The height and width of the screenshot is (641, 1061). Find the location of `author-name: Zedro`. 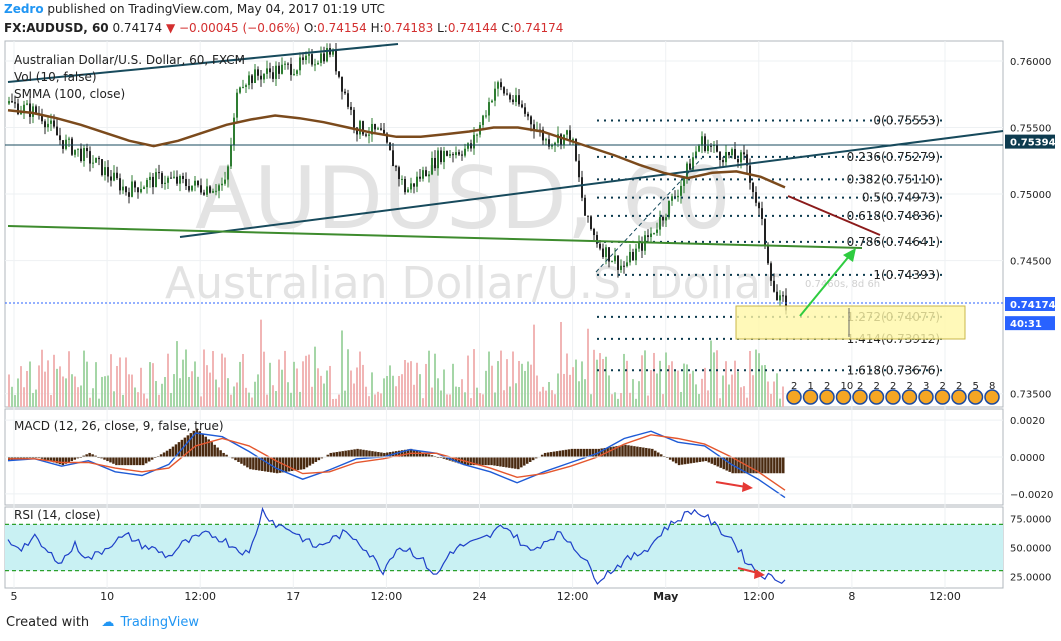

author-name: Zedro is located at coordinates (24, 9).